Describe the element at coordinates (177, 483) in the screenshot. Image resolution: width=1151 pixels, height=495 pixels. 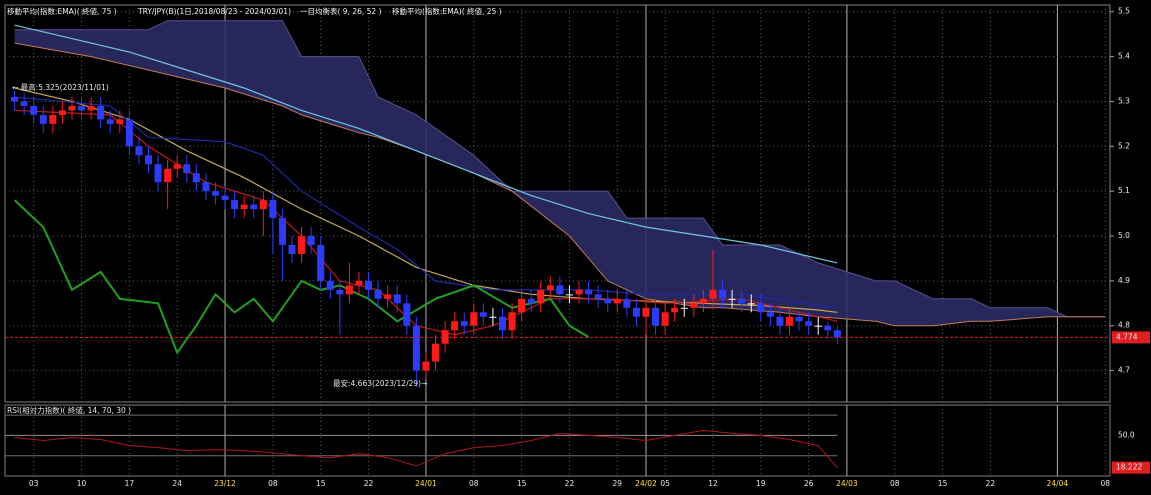
I see `x-tick-label: 24` at that location.